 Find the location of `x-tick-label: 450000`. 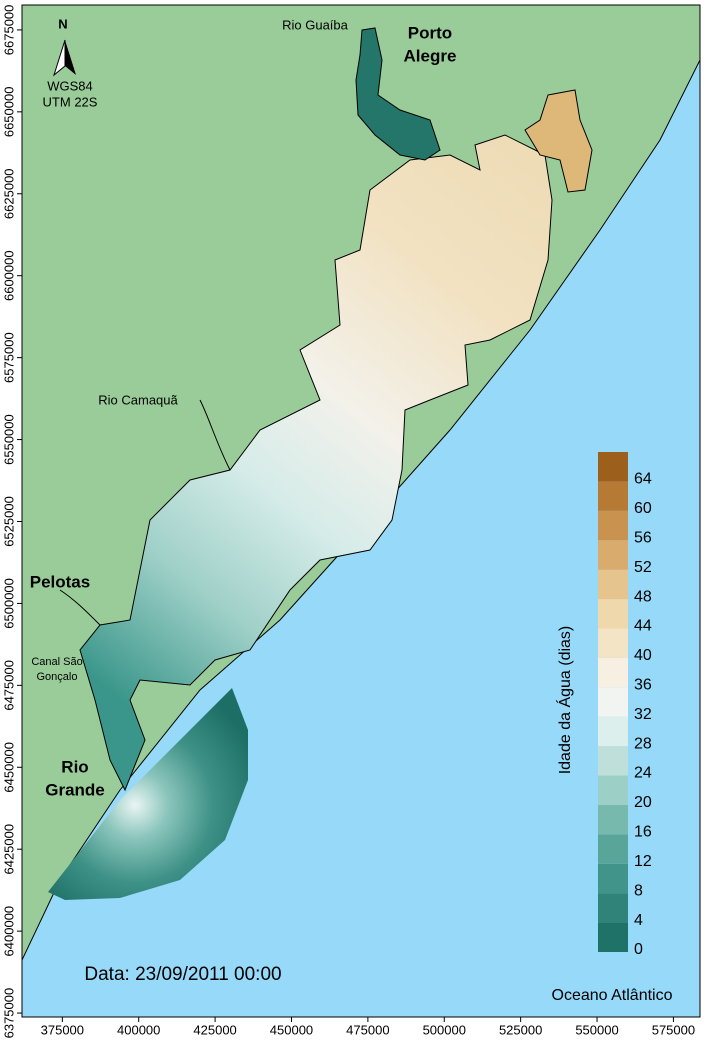

x-tick-label: 450000 is located at coordinates (291, 1029).